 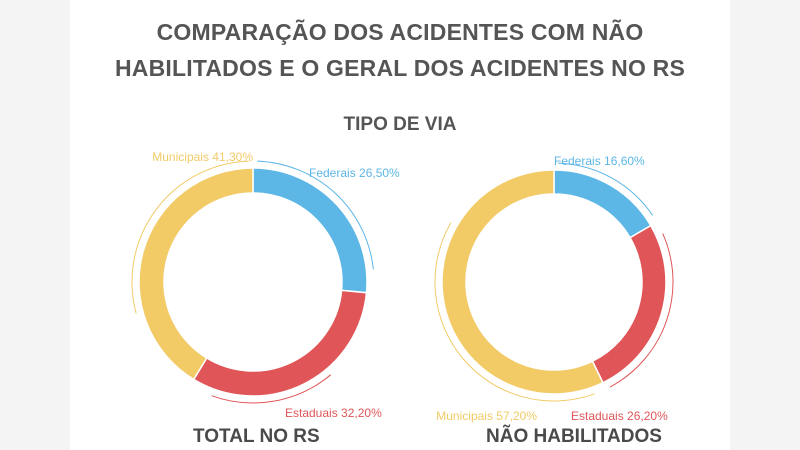 I want to click on caption-total-rs: TOTAL NO RS, so click(x=256, y=436).